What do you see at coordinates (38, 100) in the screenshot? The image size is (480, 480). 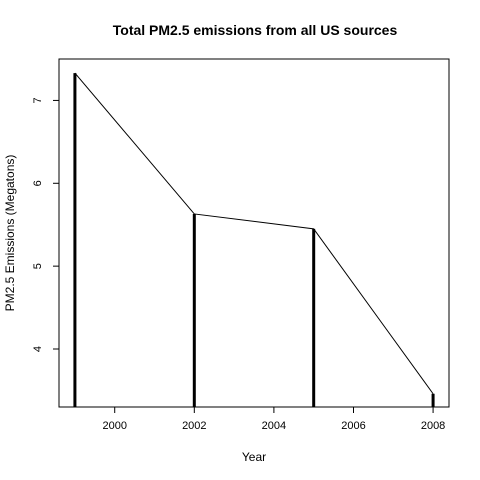 I see `y-tick-label: 7` at bounding box center [38, 100].